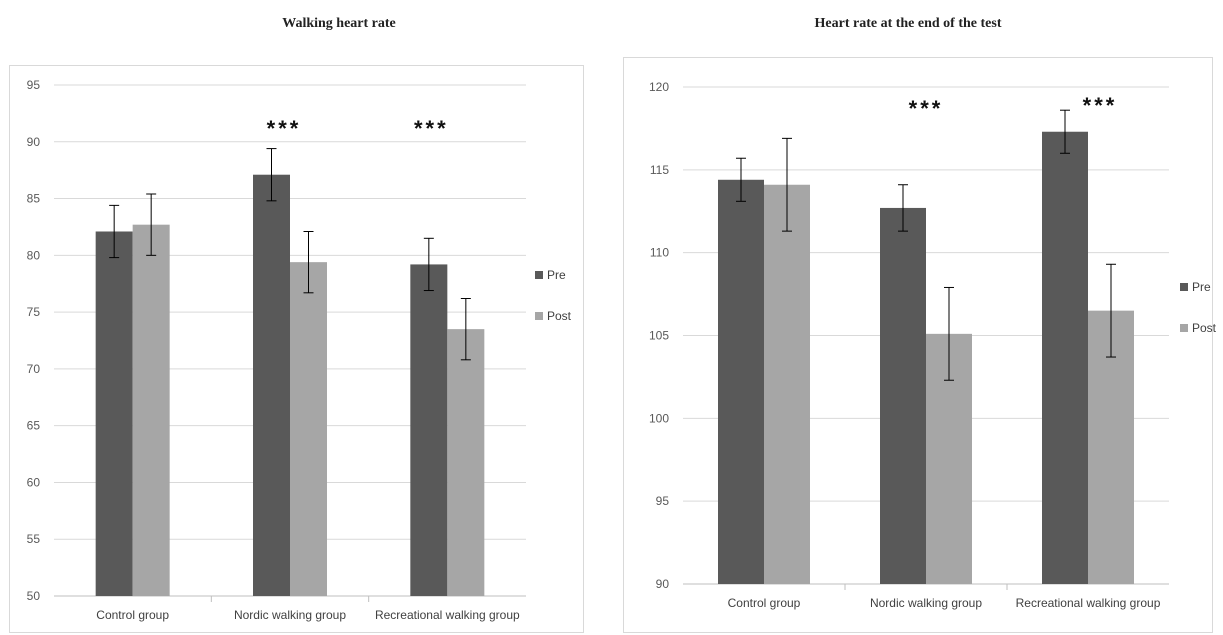 The width and height of the screenshot is (1223, 635). I want to click on y-tick-label: 115, so click(659, 170).